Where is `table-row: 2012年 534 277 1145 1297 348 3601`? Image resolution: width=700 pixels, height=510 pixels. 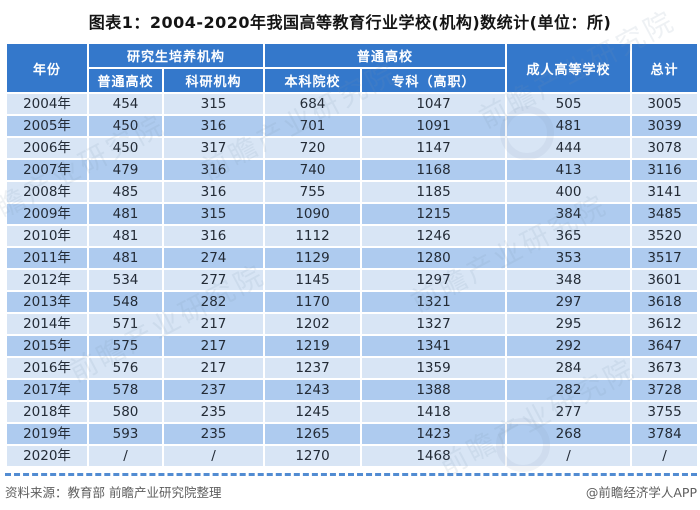
table-row: 2012年 534 277 1145 1297 348 3601 is located at coordinates (352, 280).